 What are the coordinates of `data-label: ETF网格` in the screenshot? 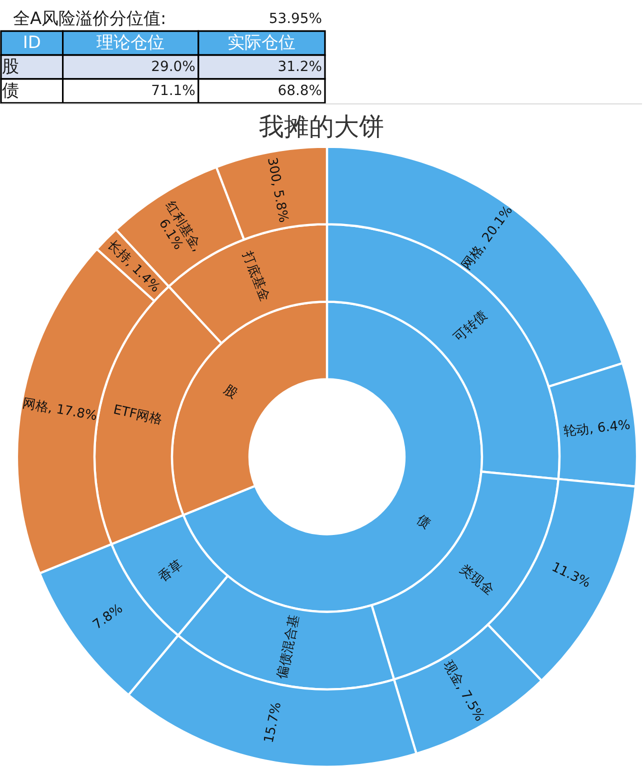 It's located at (138, 415).